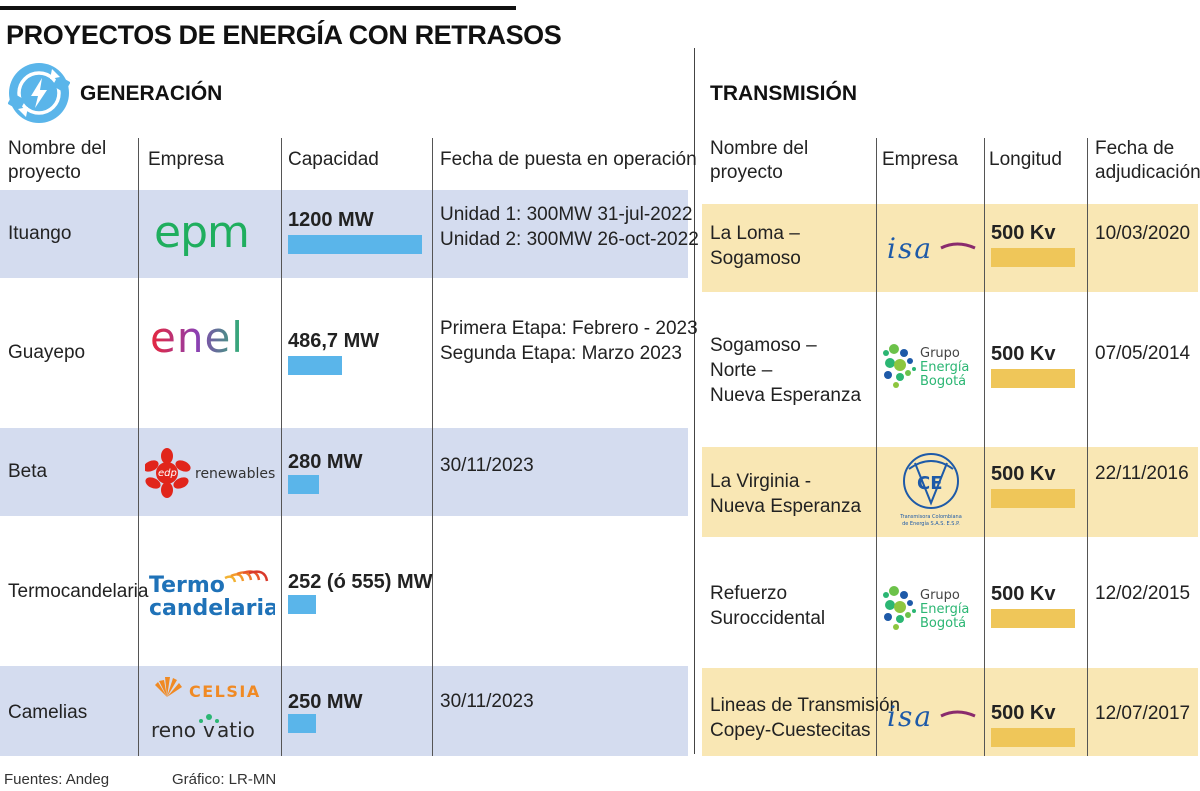 The height and width of the screenshot is (791, 1200). I want to click on svg-text: candelaria, so click(212, 608).